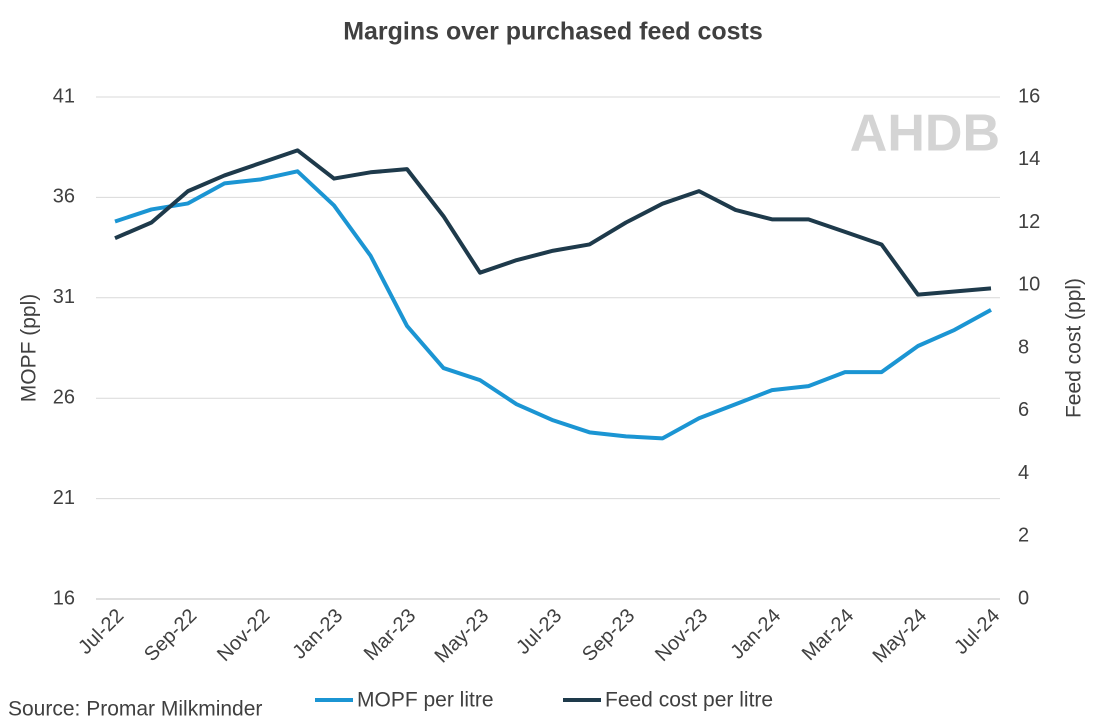  Describe the element at coordinates (317, 634) in the screenshot. I see `x-tick-label: Jan-23` at that location.